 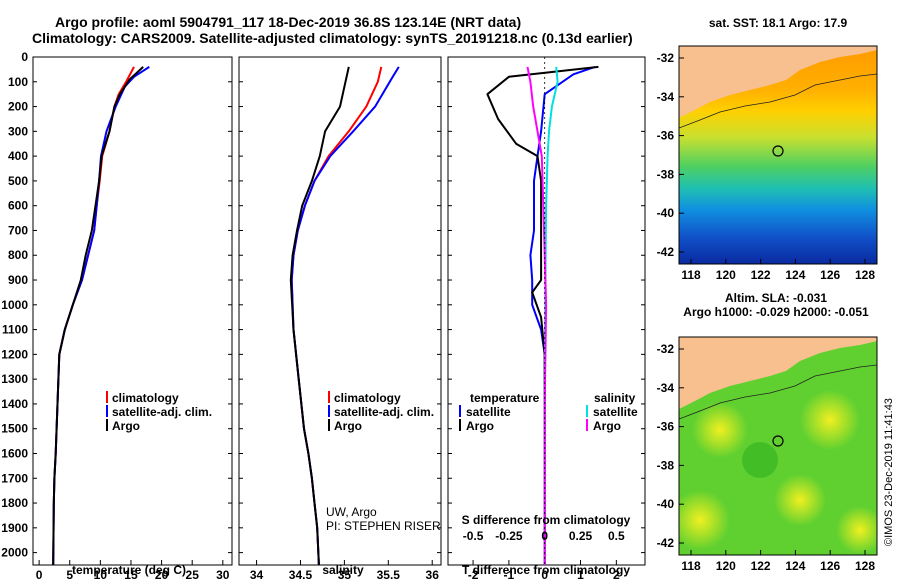 I want to click on temperature-xtick-label: 10, so click(x=101, y=574).